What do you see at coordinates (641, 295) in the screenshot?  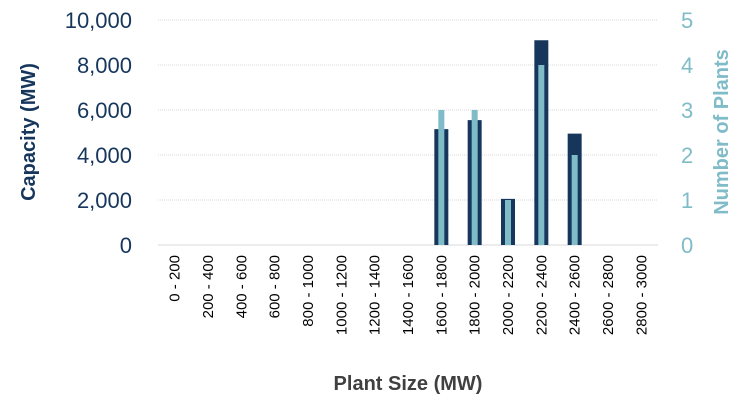 I see `x-tick-label: 2800 - 3000` at bounding box center [641, 295].